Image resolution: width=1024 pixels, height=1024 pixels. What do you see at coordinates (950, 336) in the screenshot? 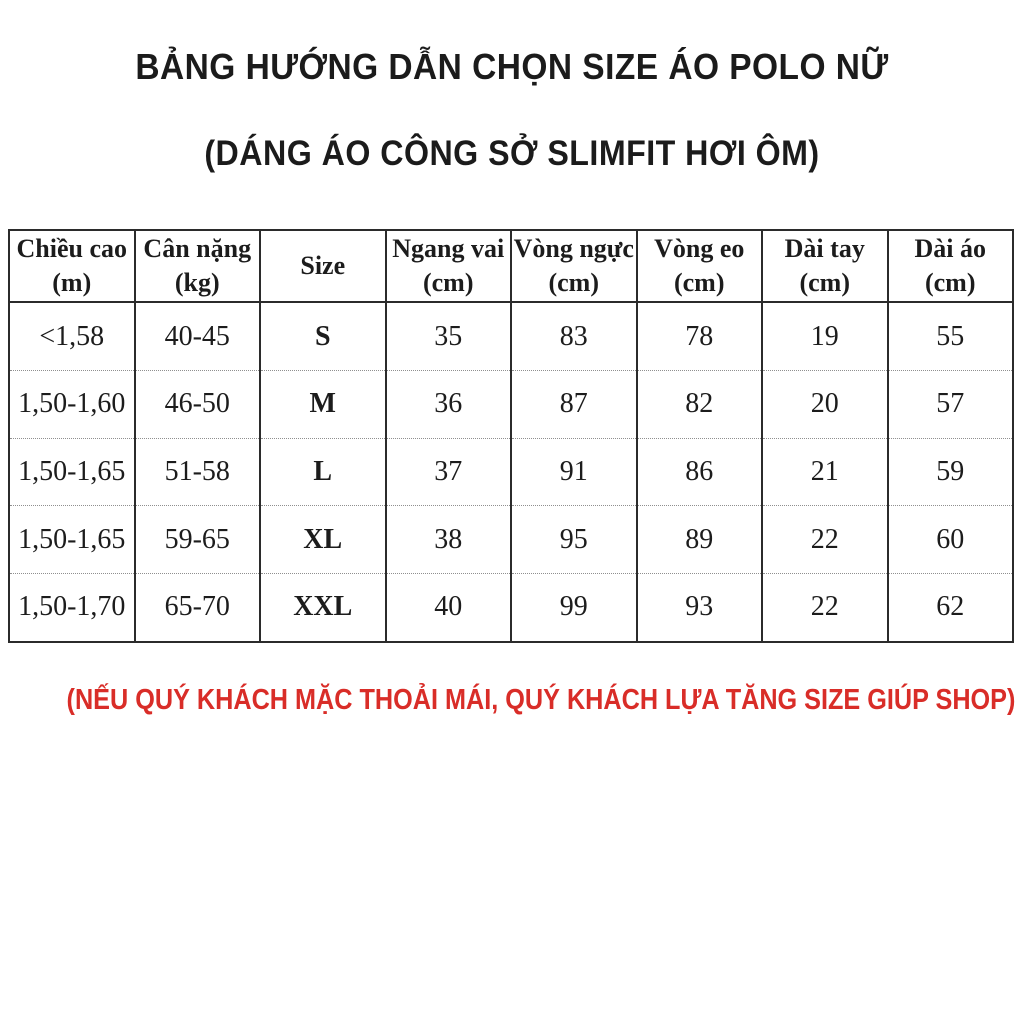
I see `table-cell: 55` at bounding box center [950, 336].